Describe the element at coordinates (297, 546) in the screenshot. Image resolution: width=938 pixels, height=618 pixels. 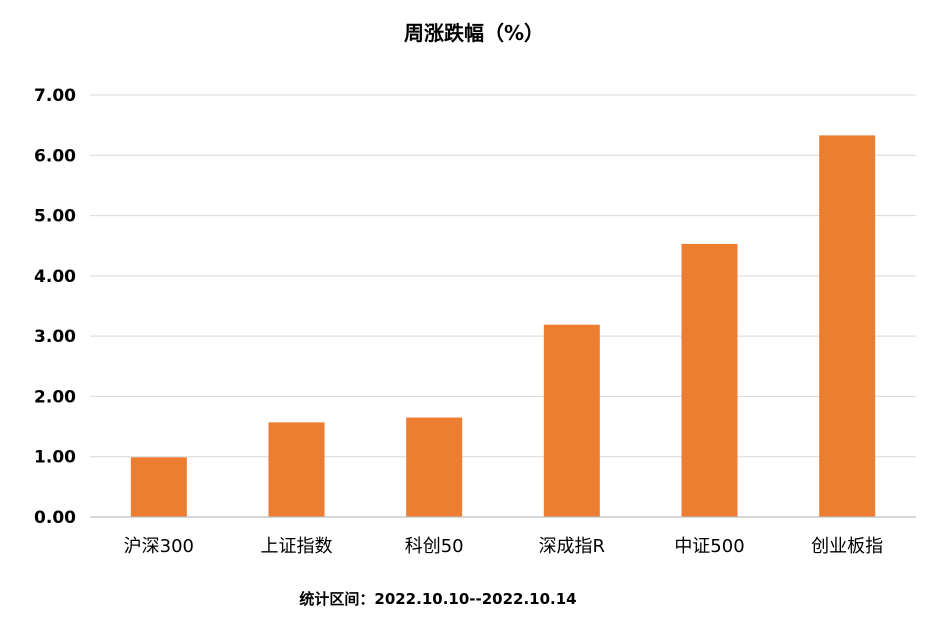
I see `x-tick-label: 上证指数` at that location.